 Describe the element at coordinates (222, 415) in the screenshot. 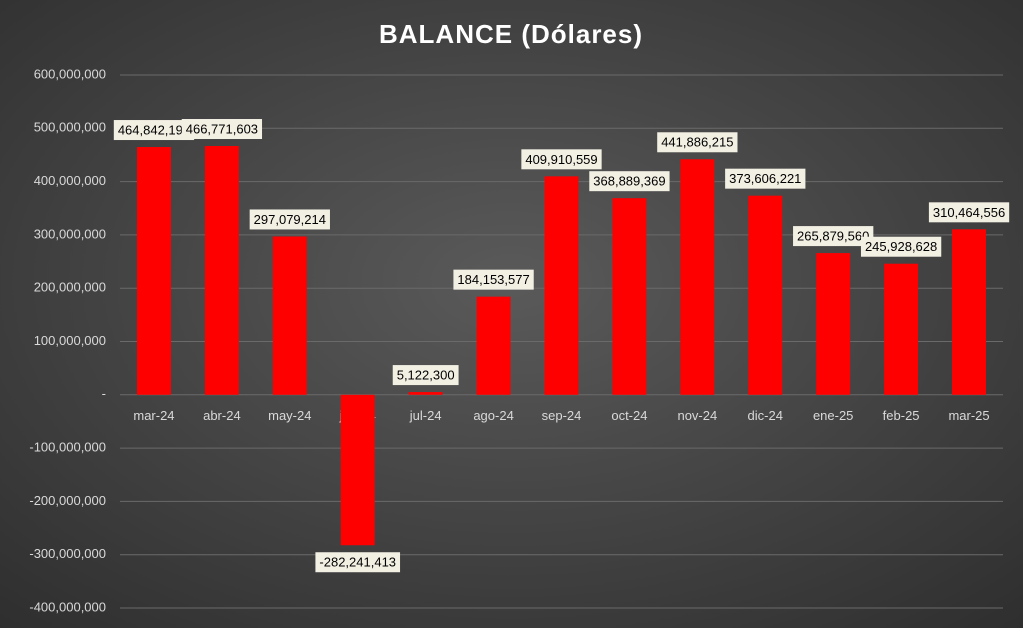

I see `x-tick-label: abr-24` at that location.